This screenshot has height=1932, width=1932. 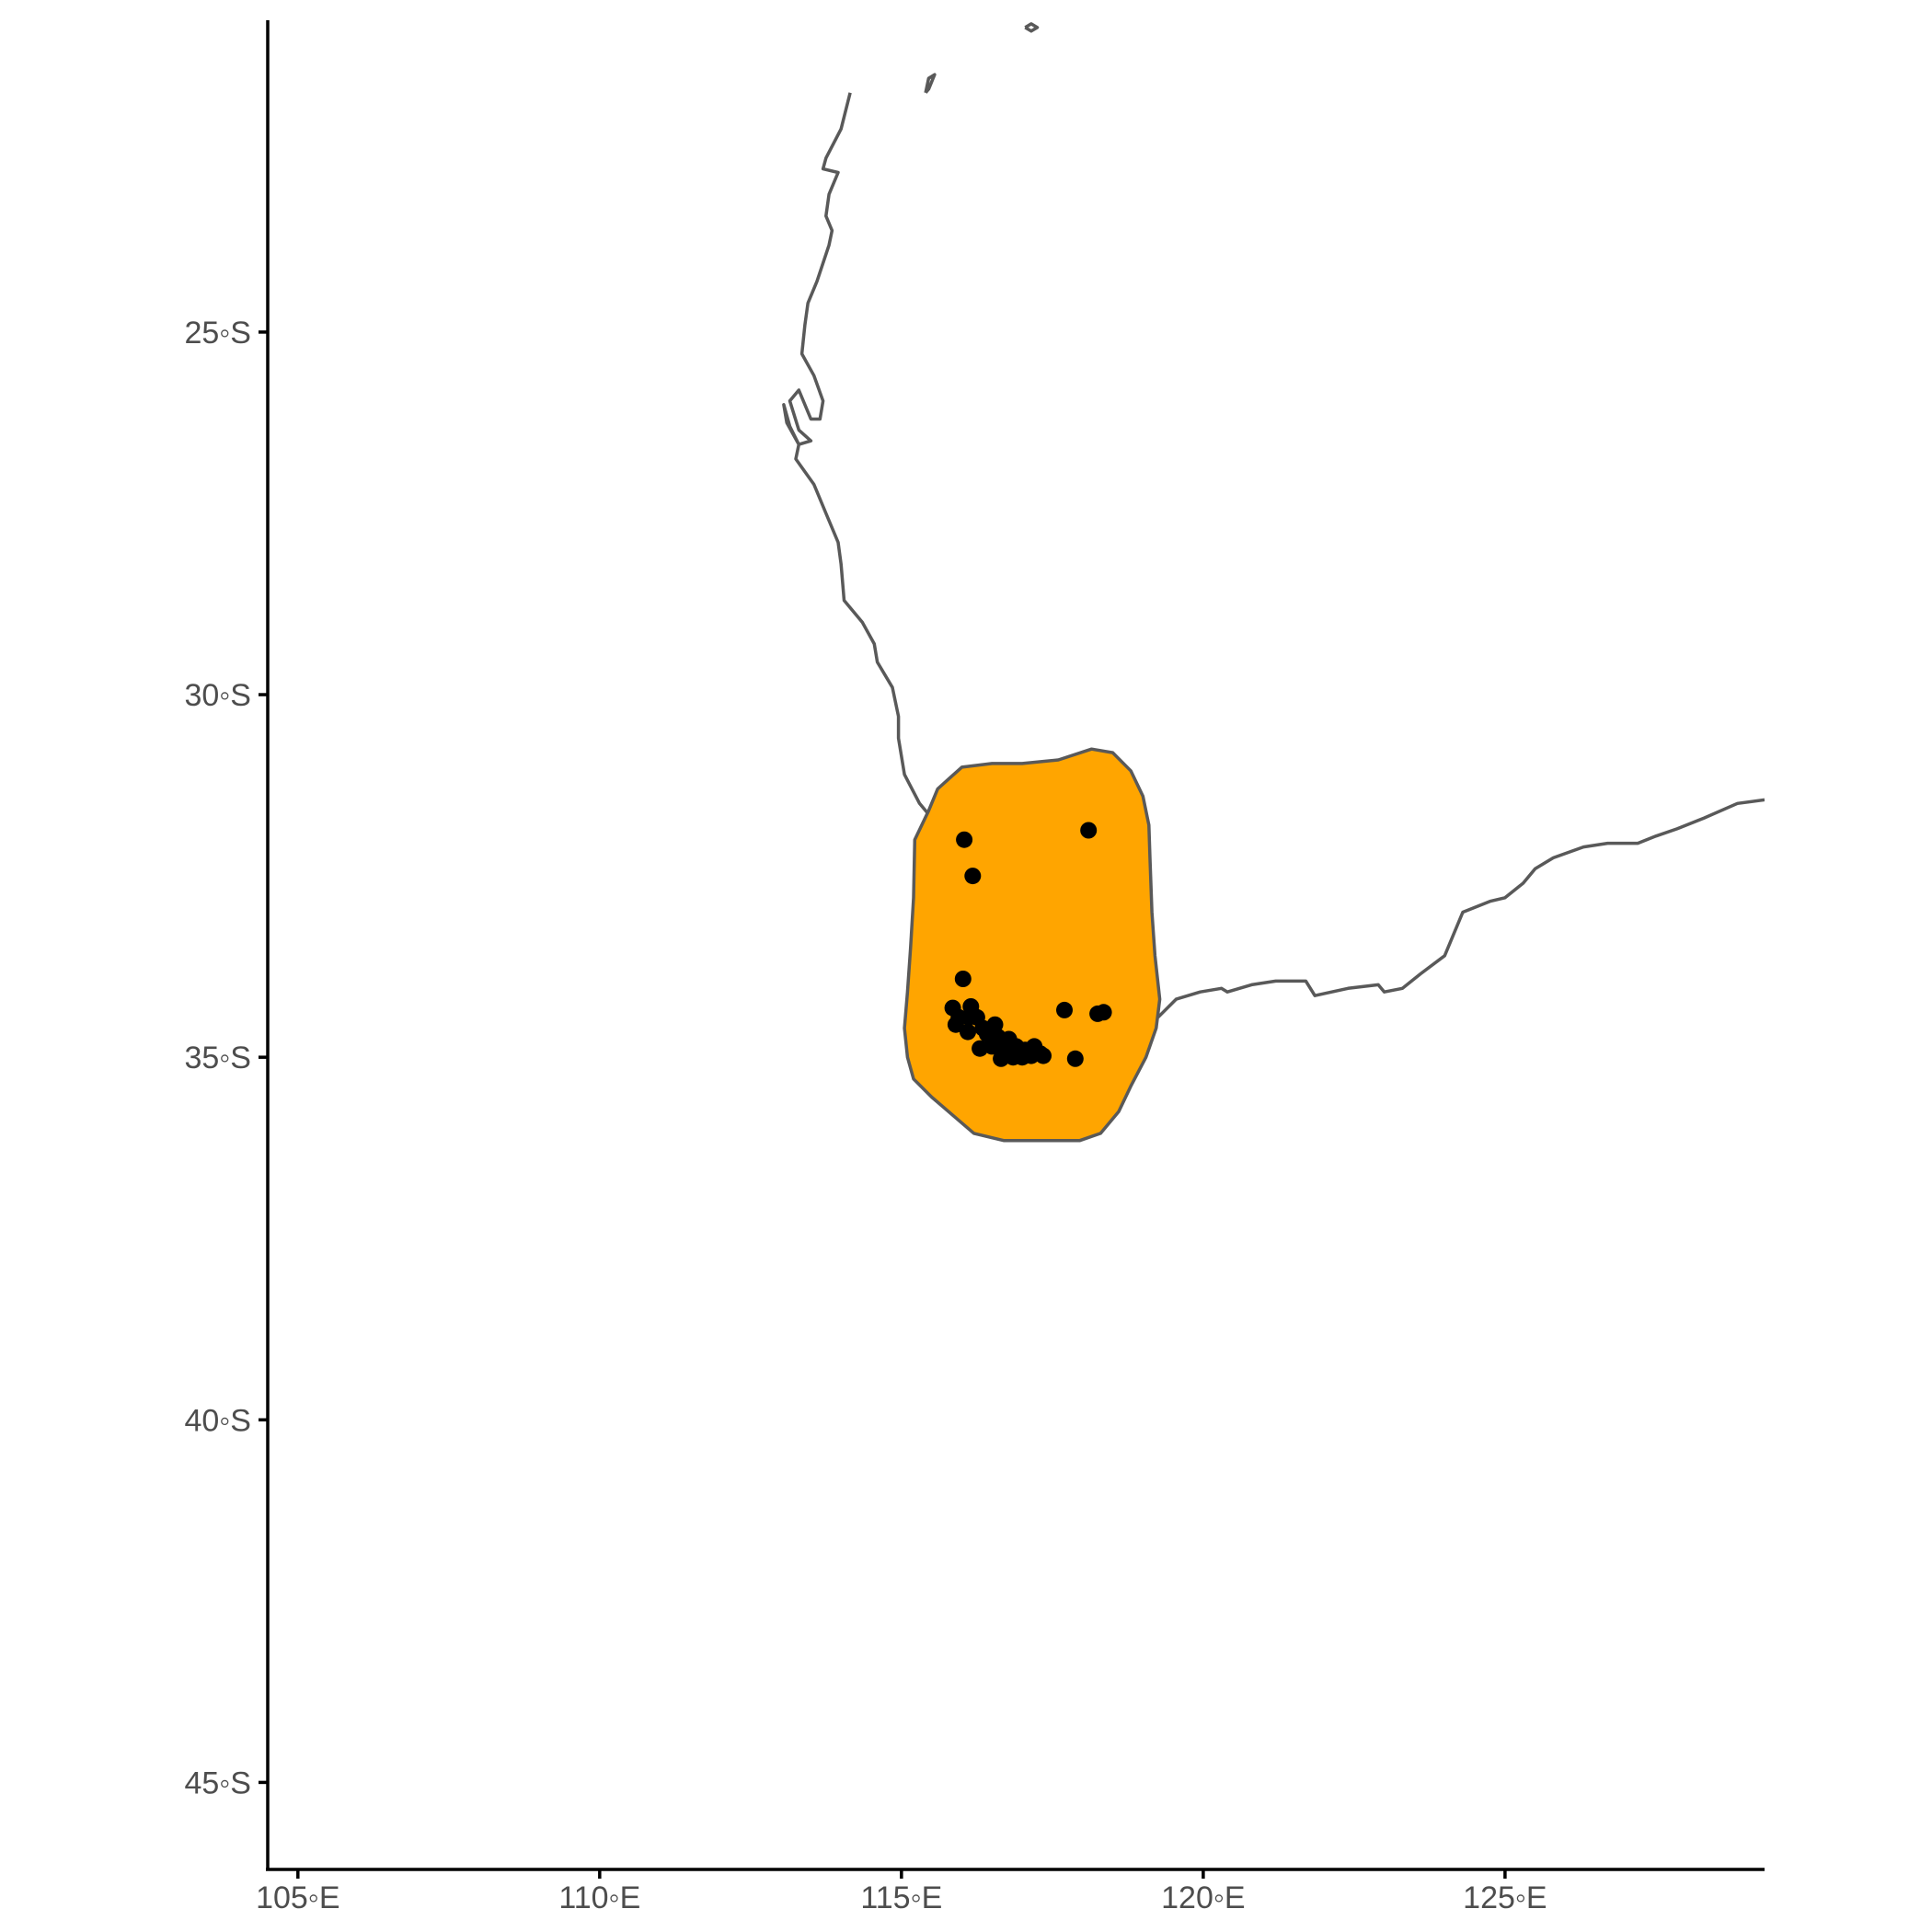 I want to click on x-tick-label: 120◦E, so click(x=1203, y=1897).